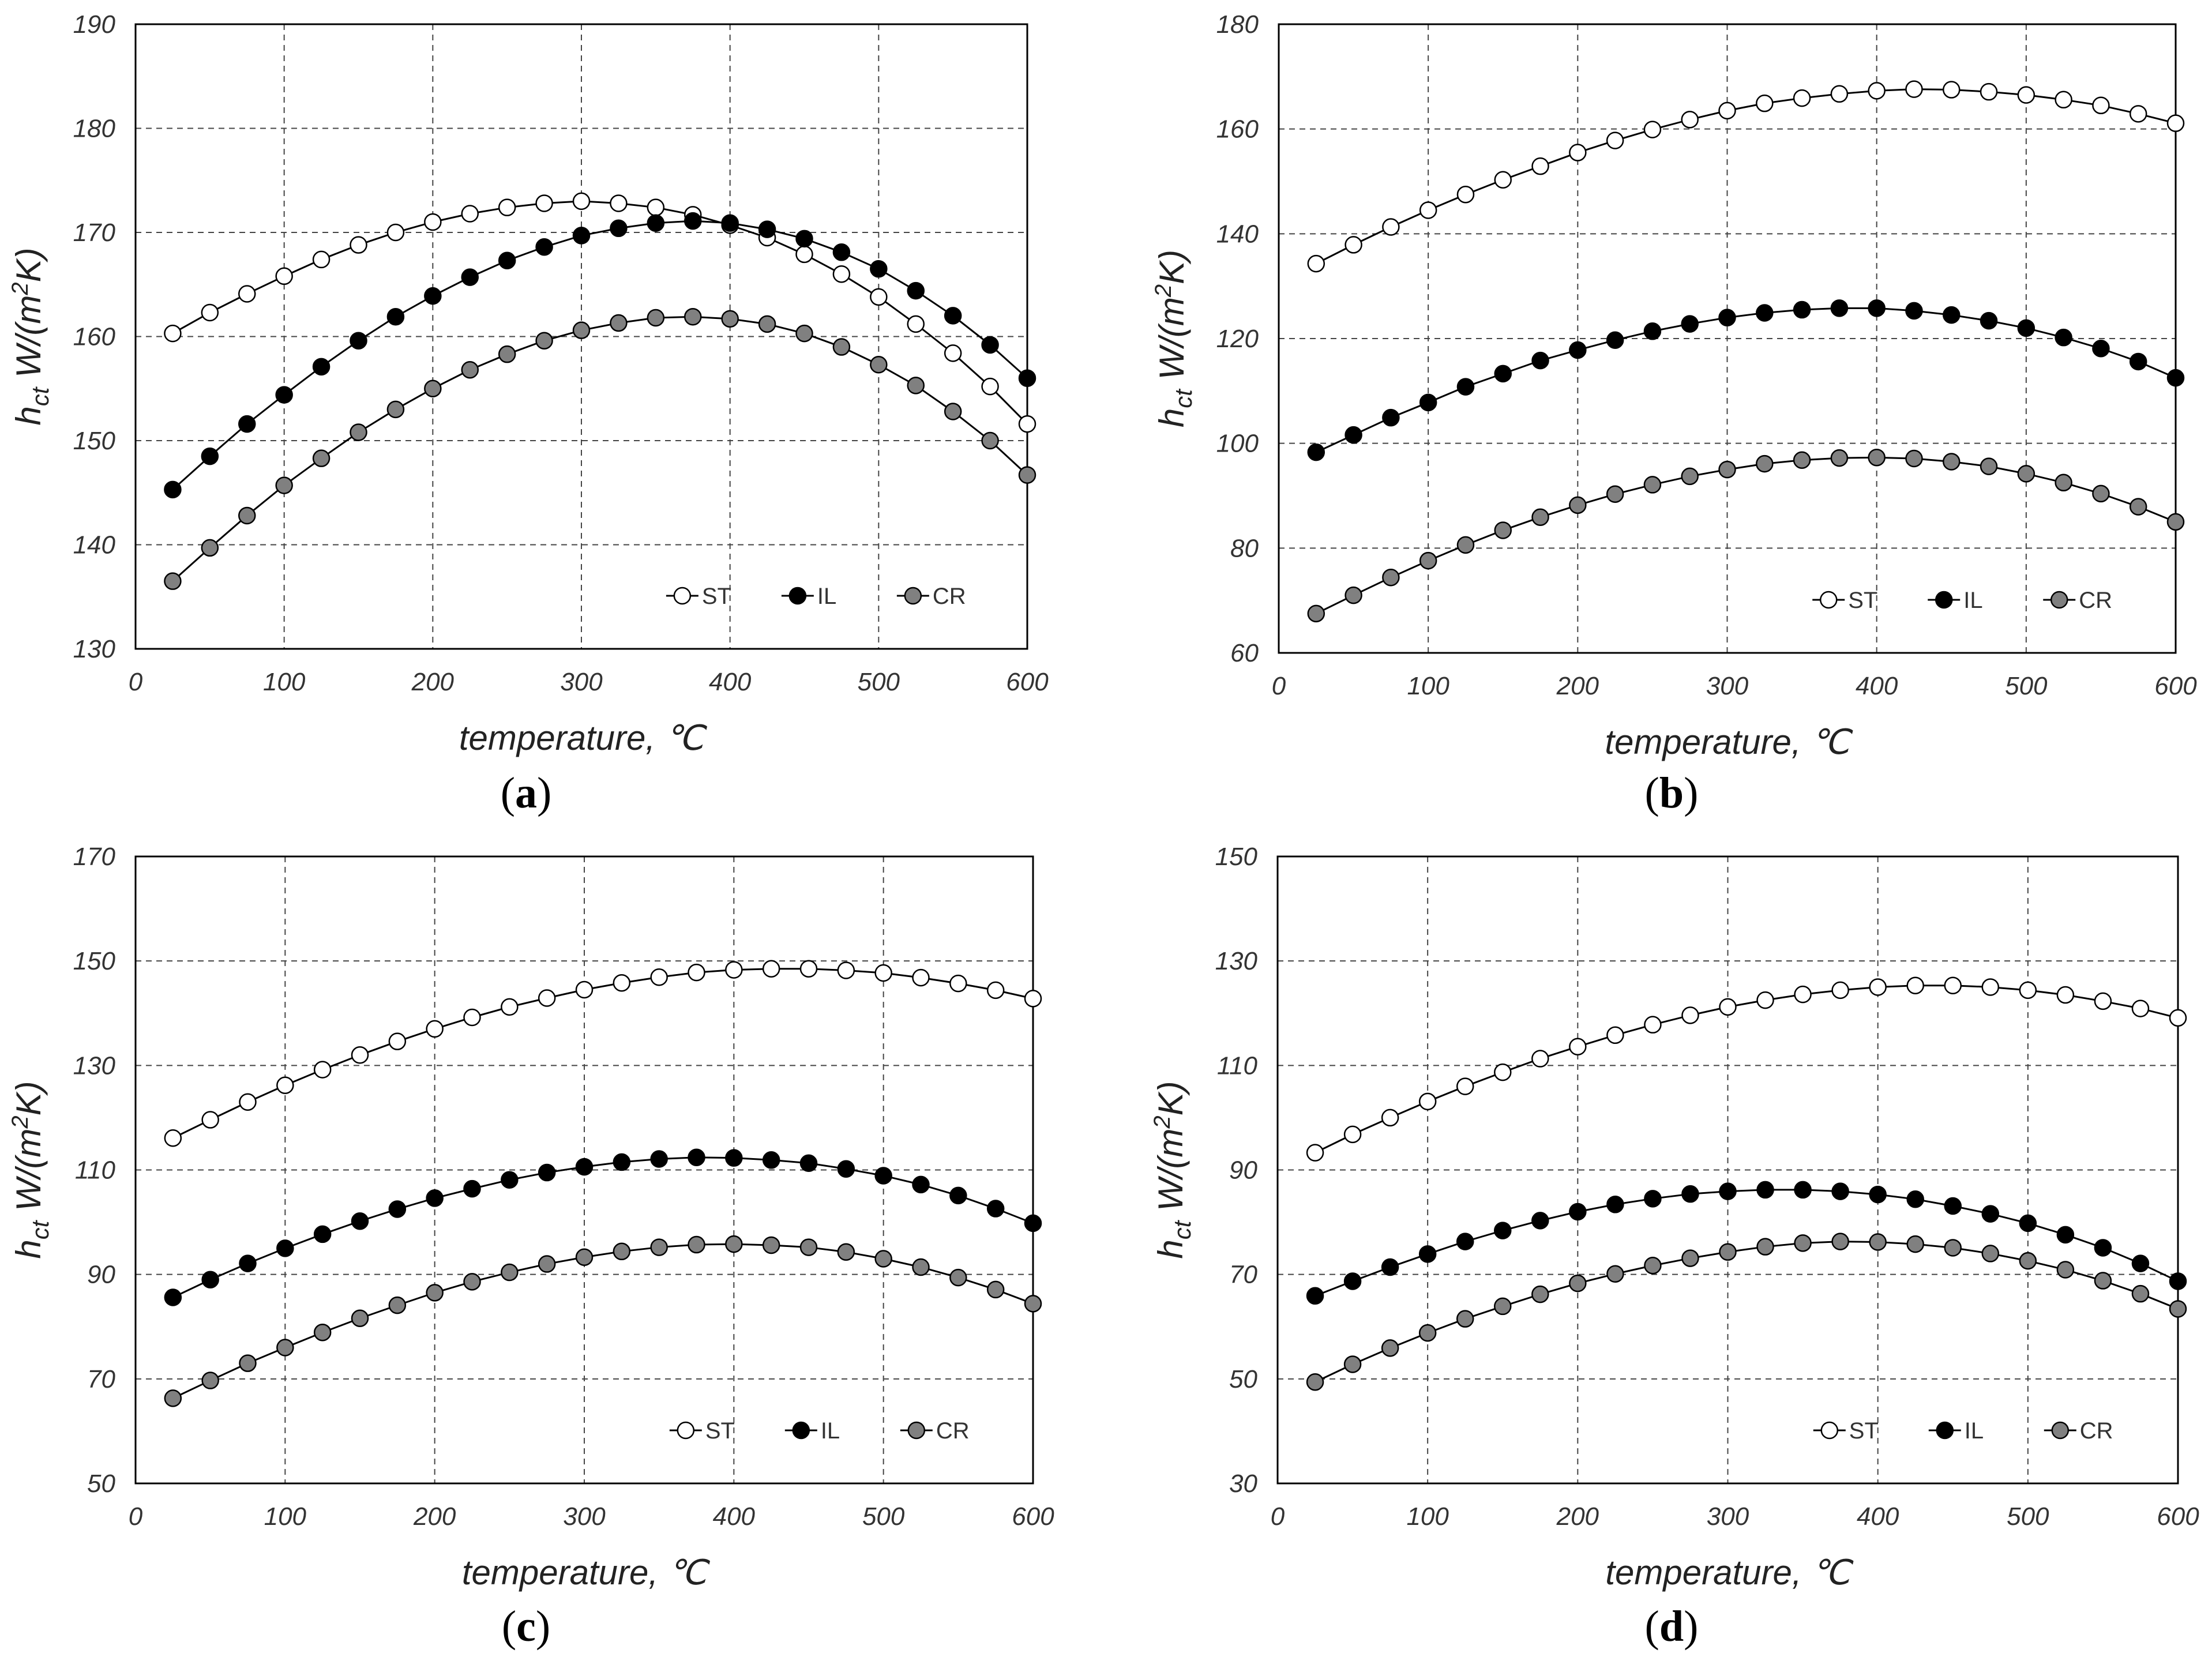 This screenshot has width=2212, height=1672. Describe the element at coordinates (1238, 1065) in the screenshot. I see `y-tick-label: 110` at that location.